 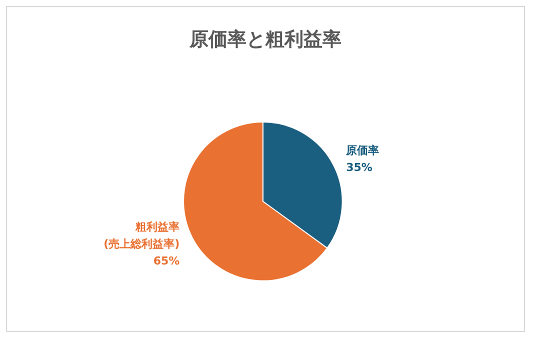 I want to click on data-label: 65%, so click(x=166, y=261).